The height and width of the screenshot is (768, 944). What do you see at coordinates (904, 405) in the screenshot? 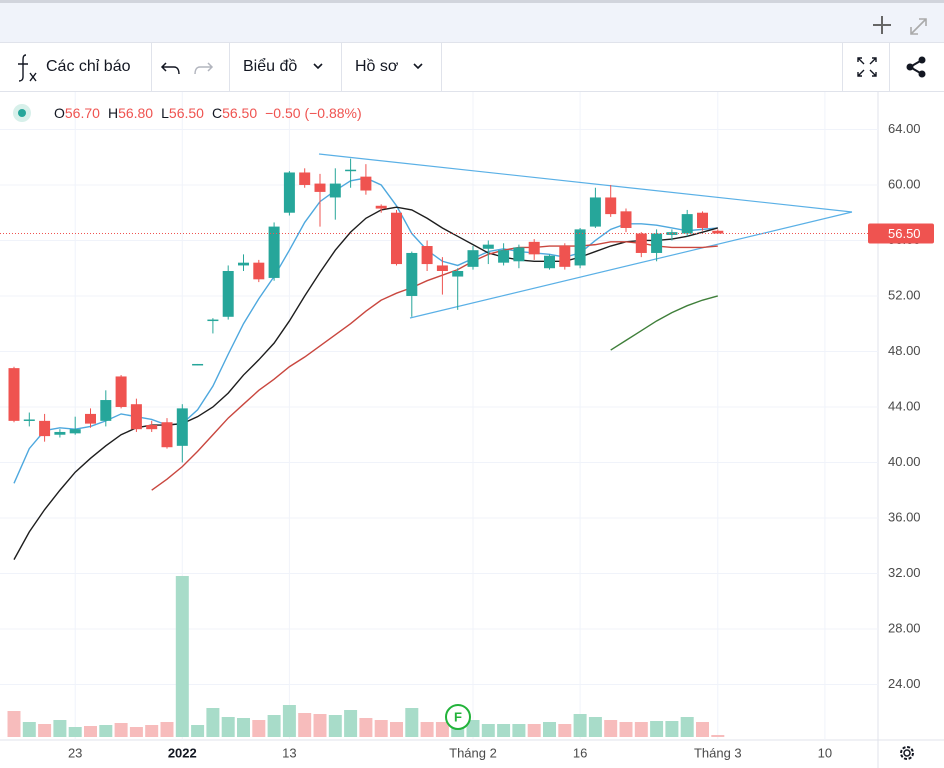
I see `y-tick-label: 44.00` at bounding box center [904, 405].